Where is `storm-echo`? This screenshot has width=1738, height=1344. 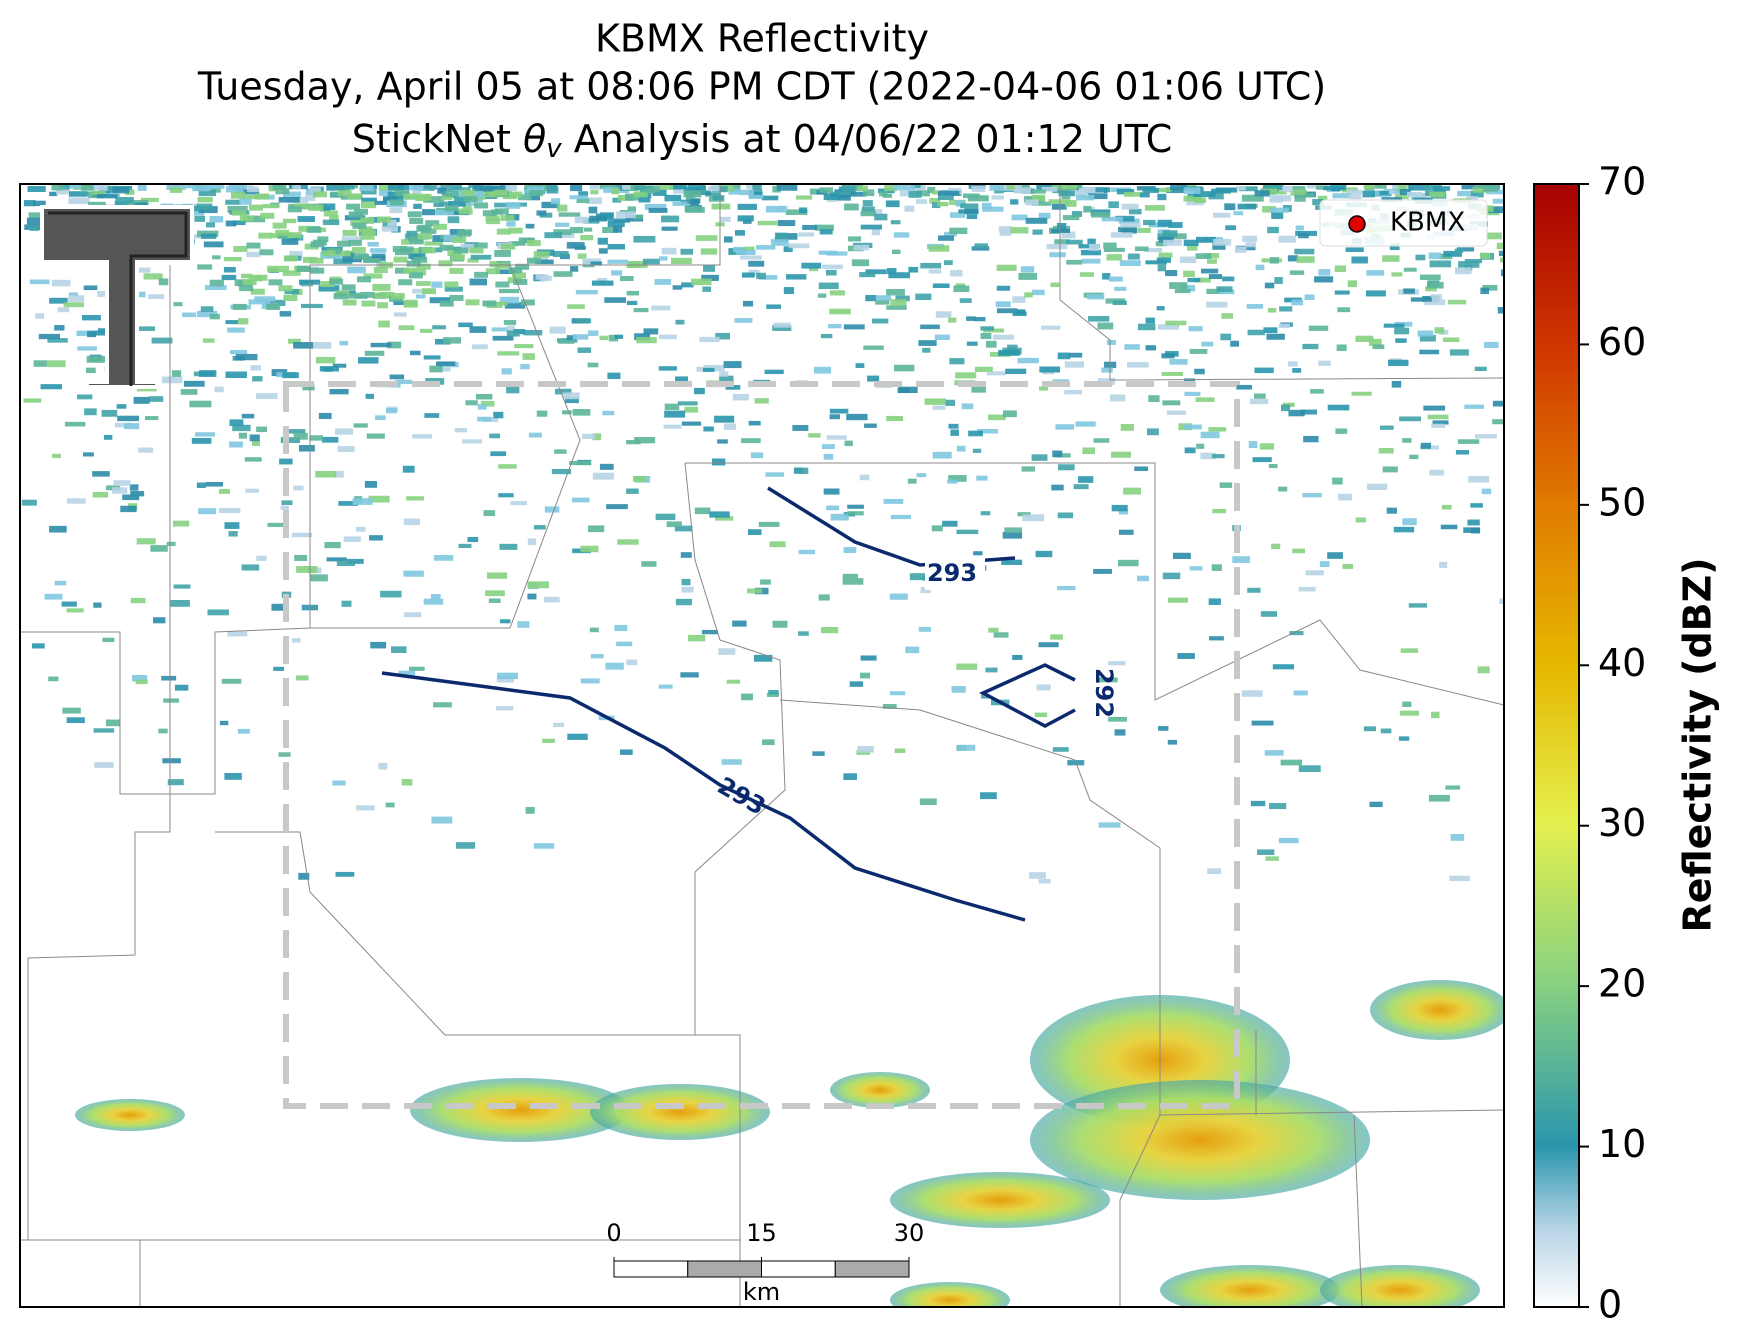
storm-echo is located at coordinates (1000, 1200).